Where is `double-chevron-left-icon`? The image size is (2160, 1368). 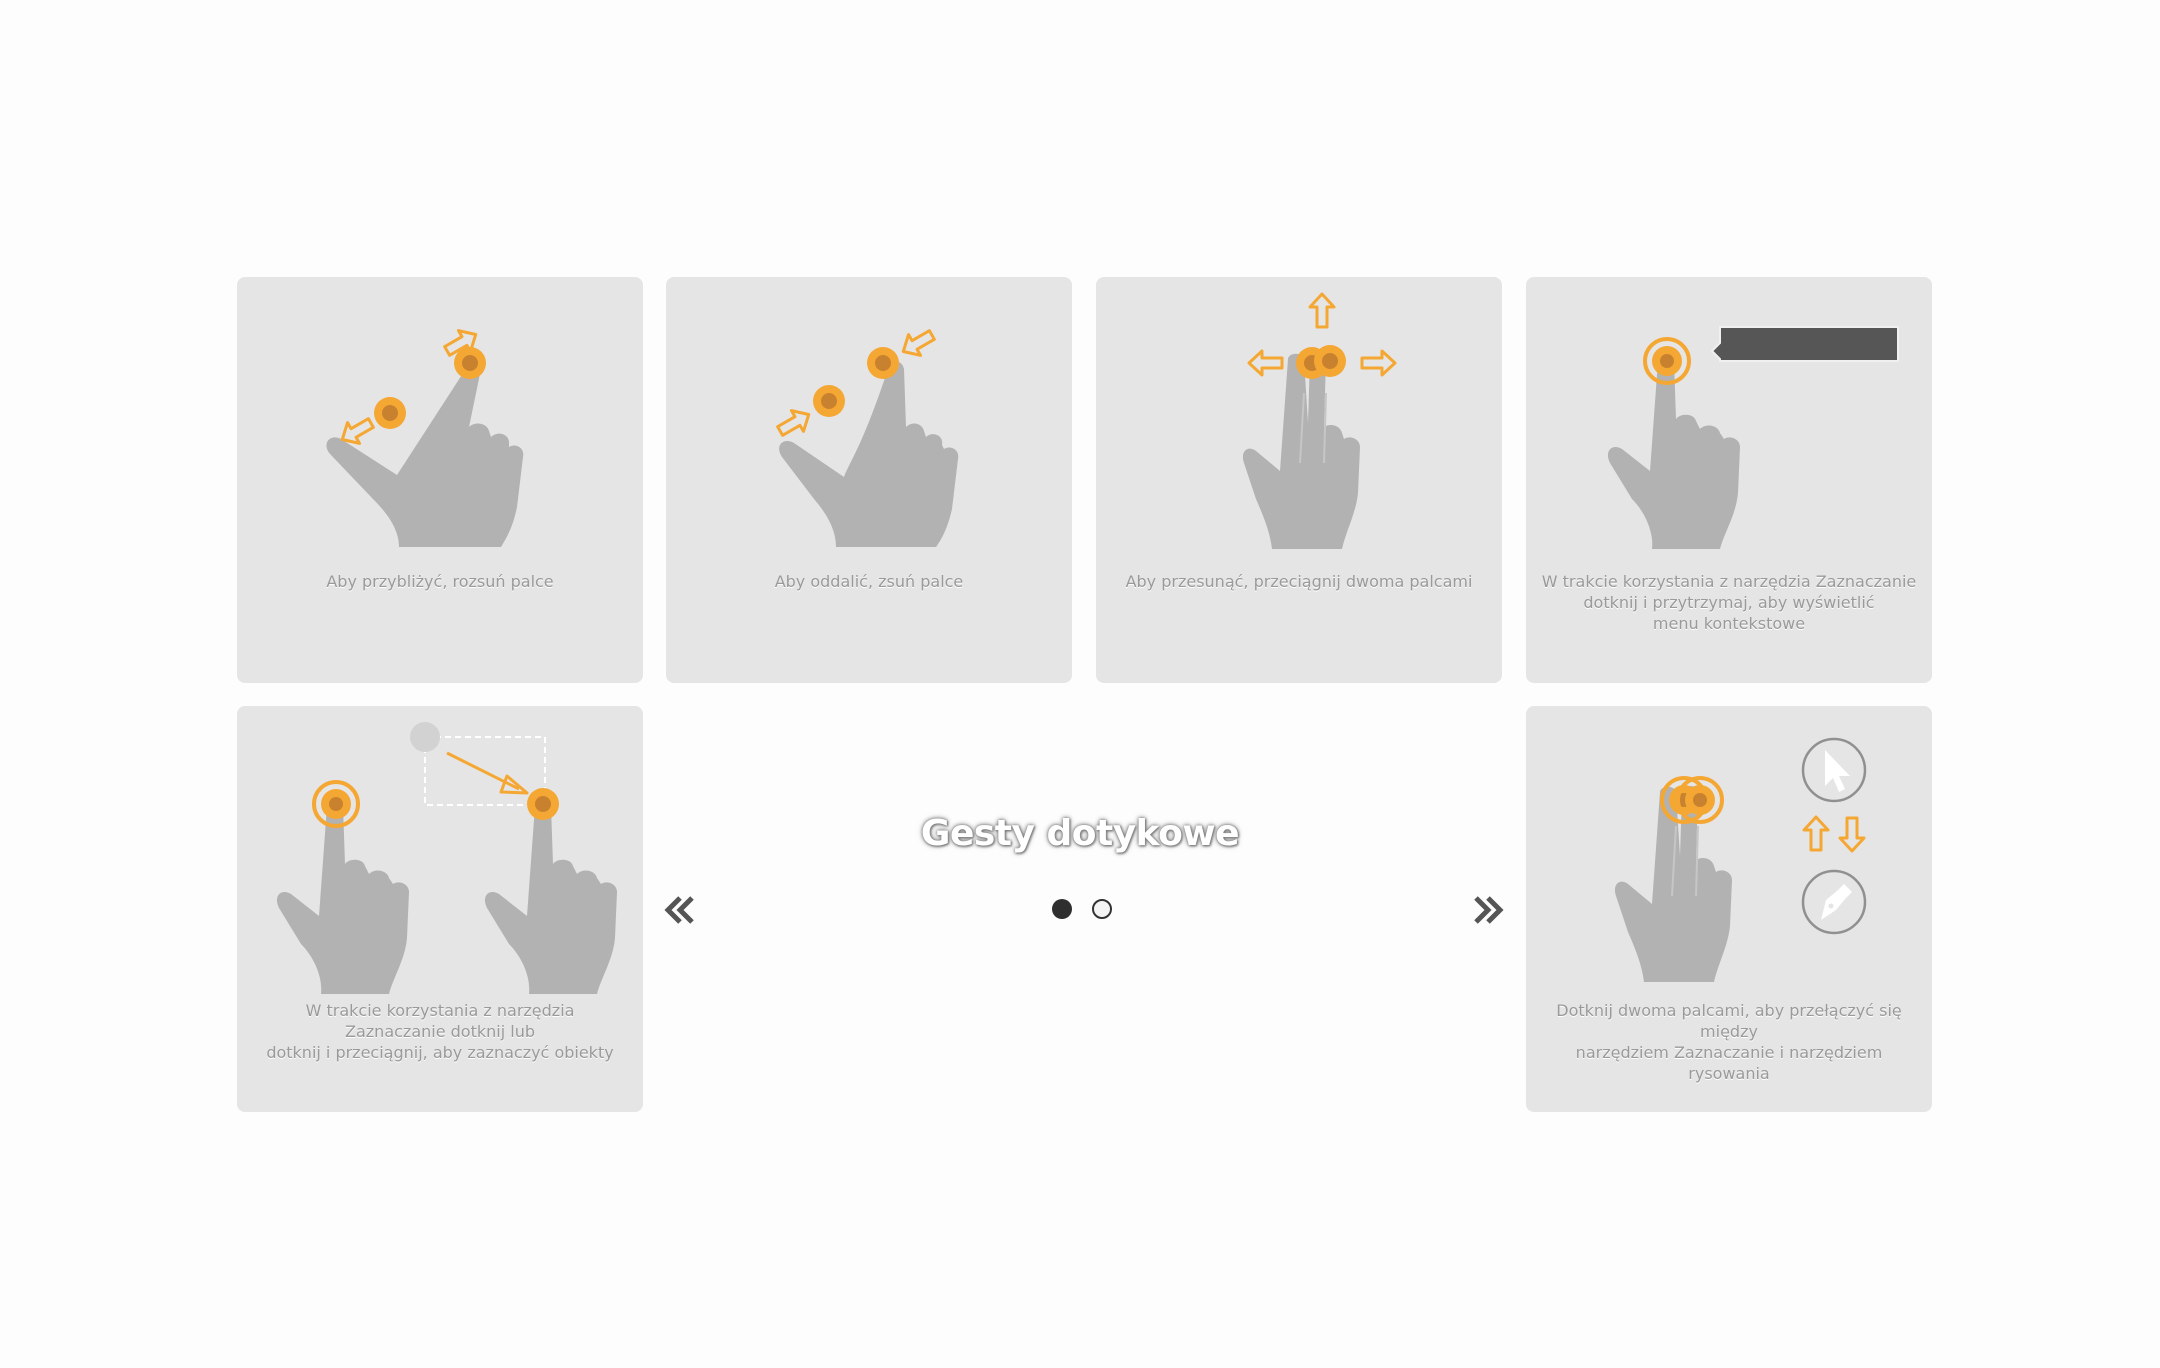 double-chevron-left-icon is located at coordinates (679, 910).